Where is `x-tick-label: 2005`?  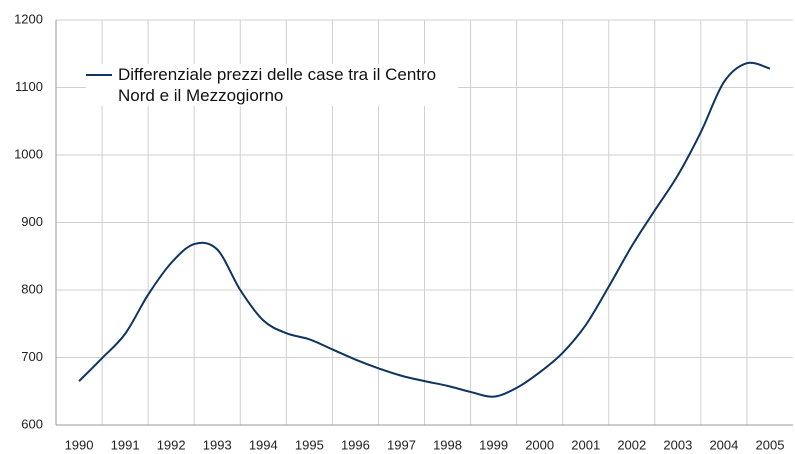 x-tick-label: 2005 is located at coordinates (770, 444).